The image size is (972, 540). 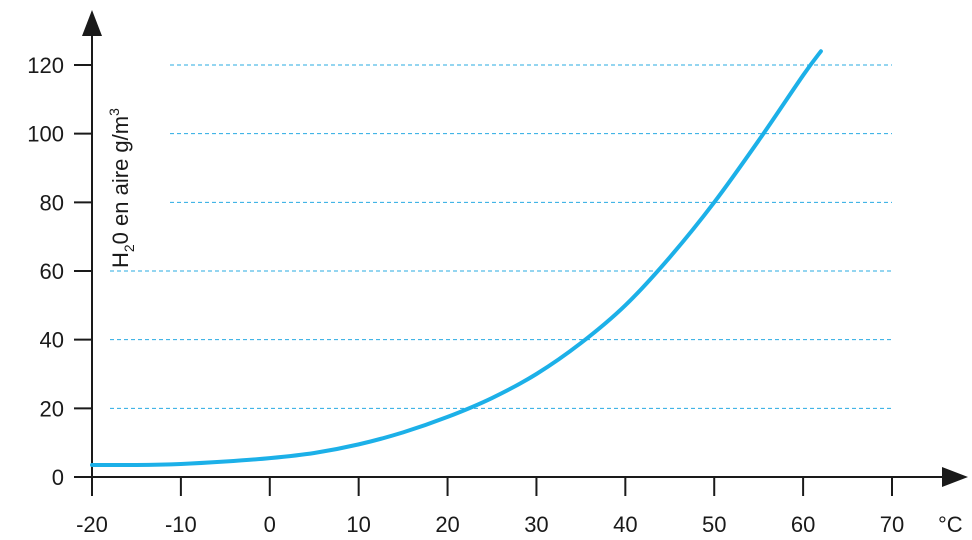 I want to click on x-tick-label: 10, so click(x=358, y=524).